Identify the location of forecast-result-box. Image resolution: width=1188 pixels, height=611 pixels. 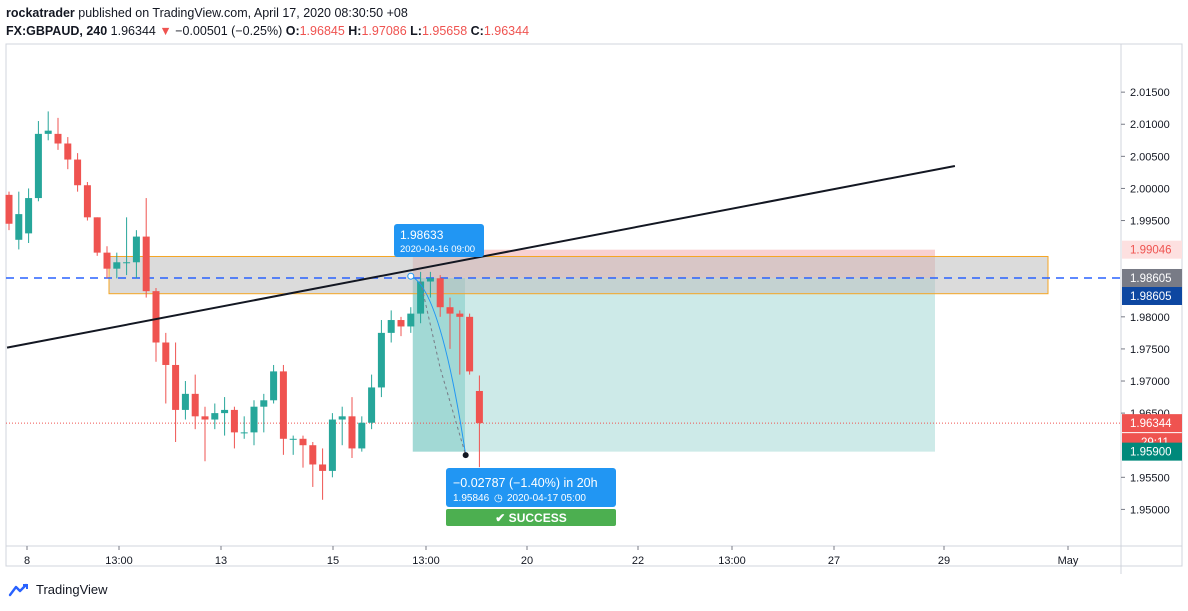
(531, 487).